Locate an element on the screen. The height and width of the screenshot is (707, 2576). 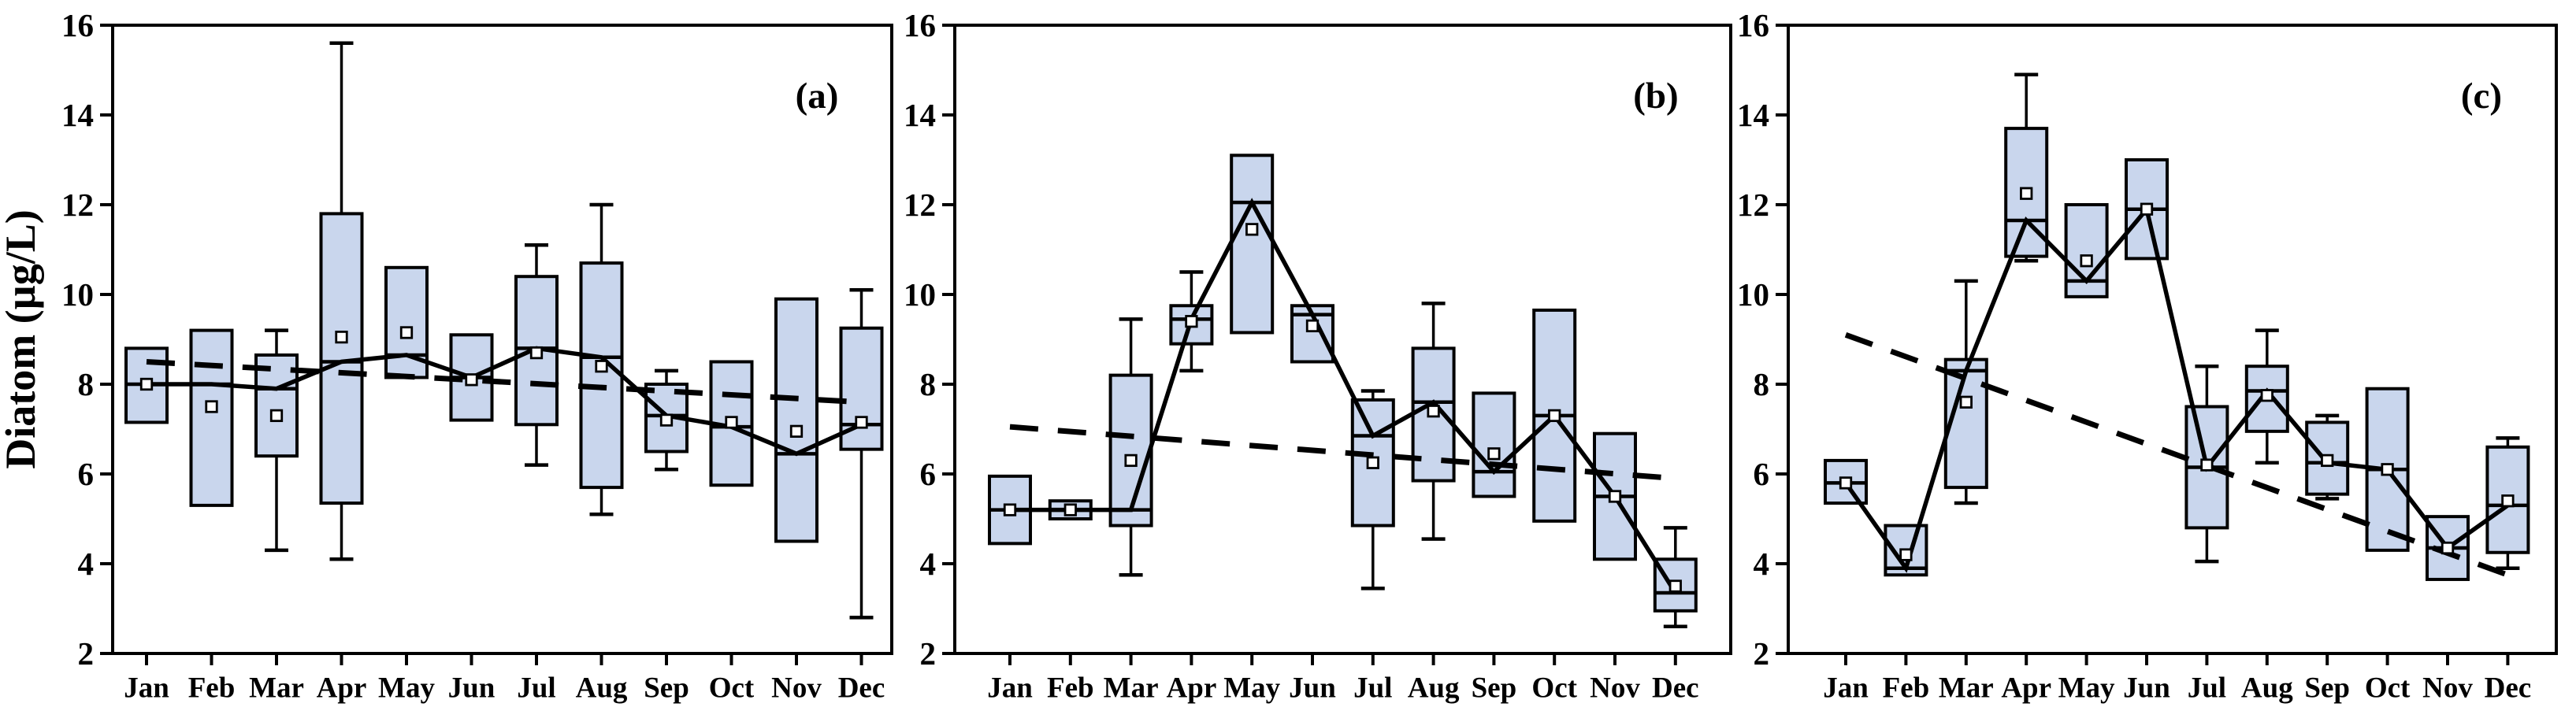
y-tick-label: 12 is located at coordinates (920, 205).